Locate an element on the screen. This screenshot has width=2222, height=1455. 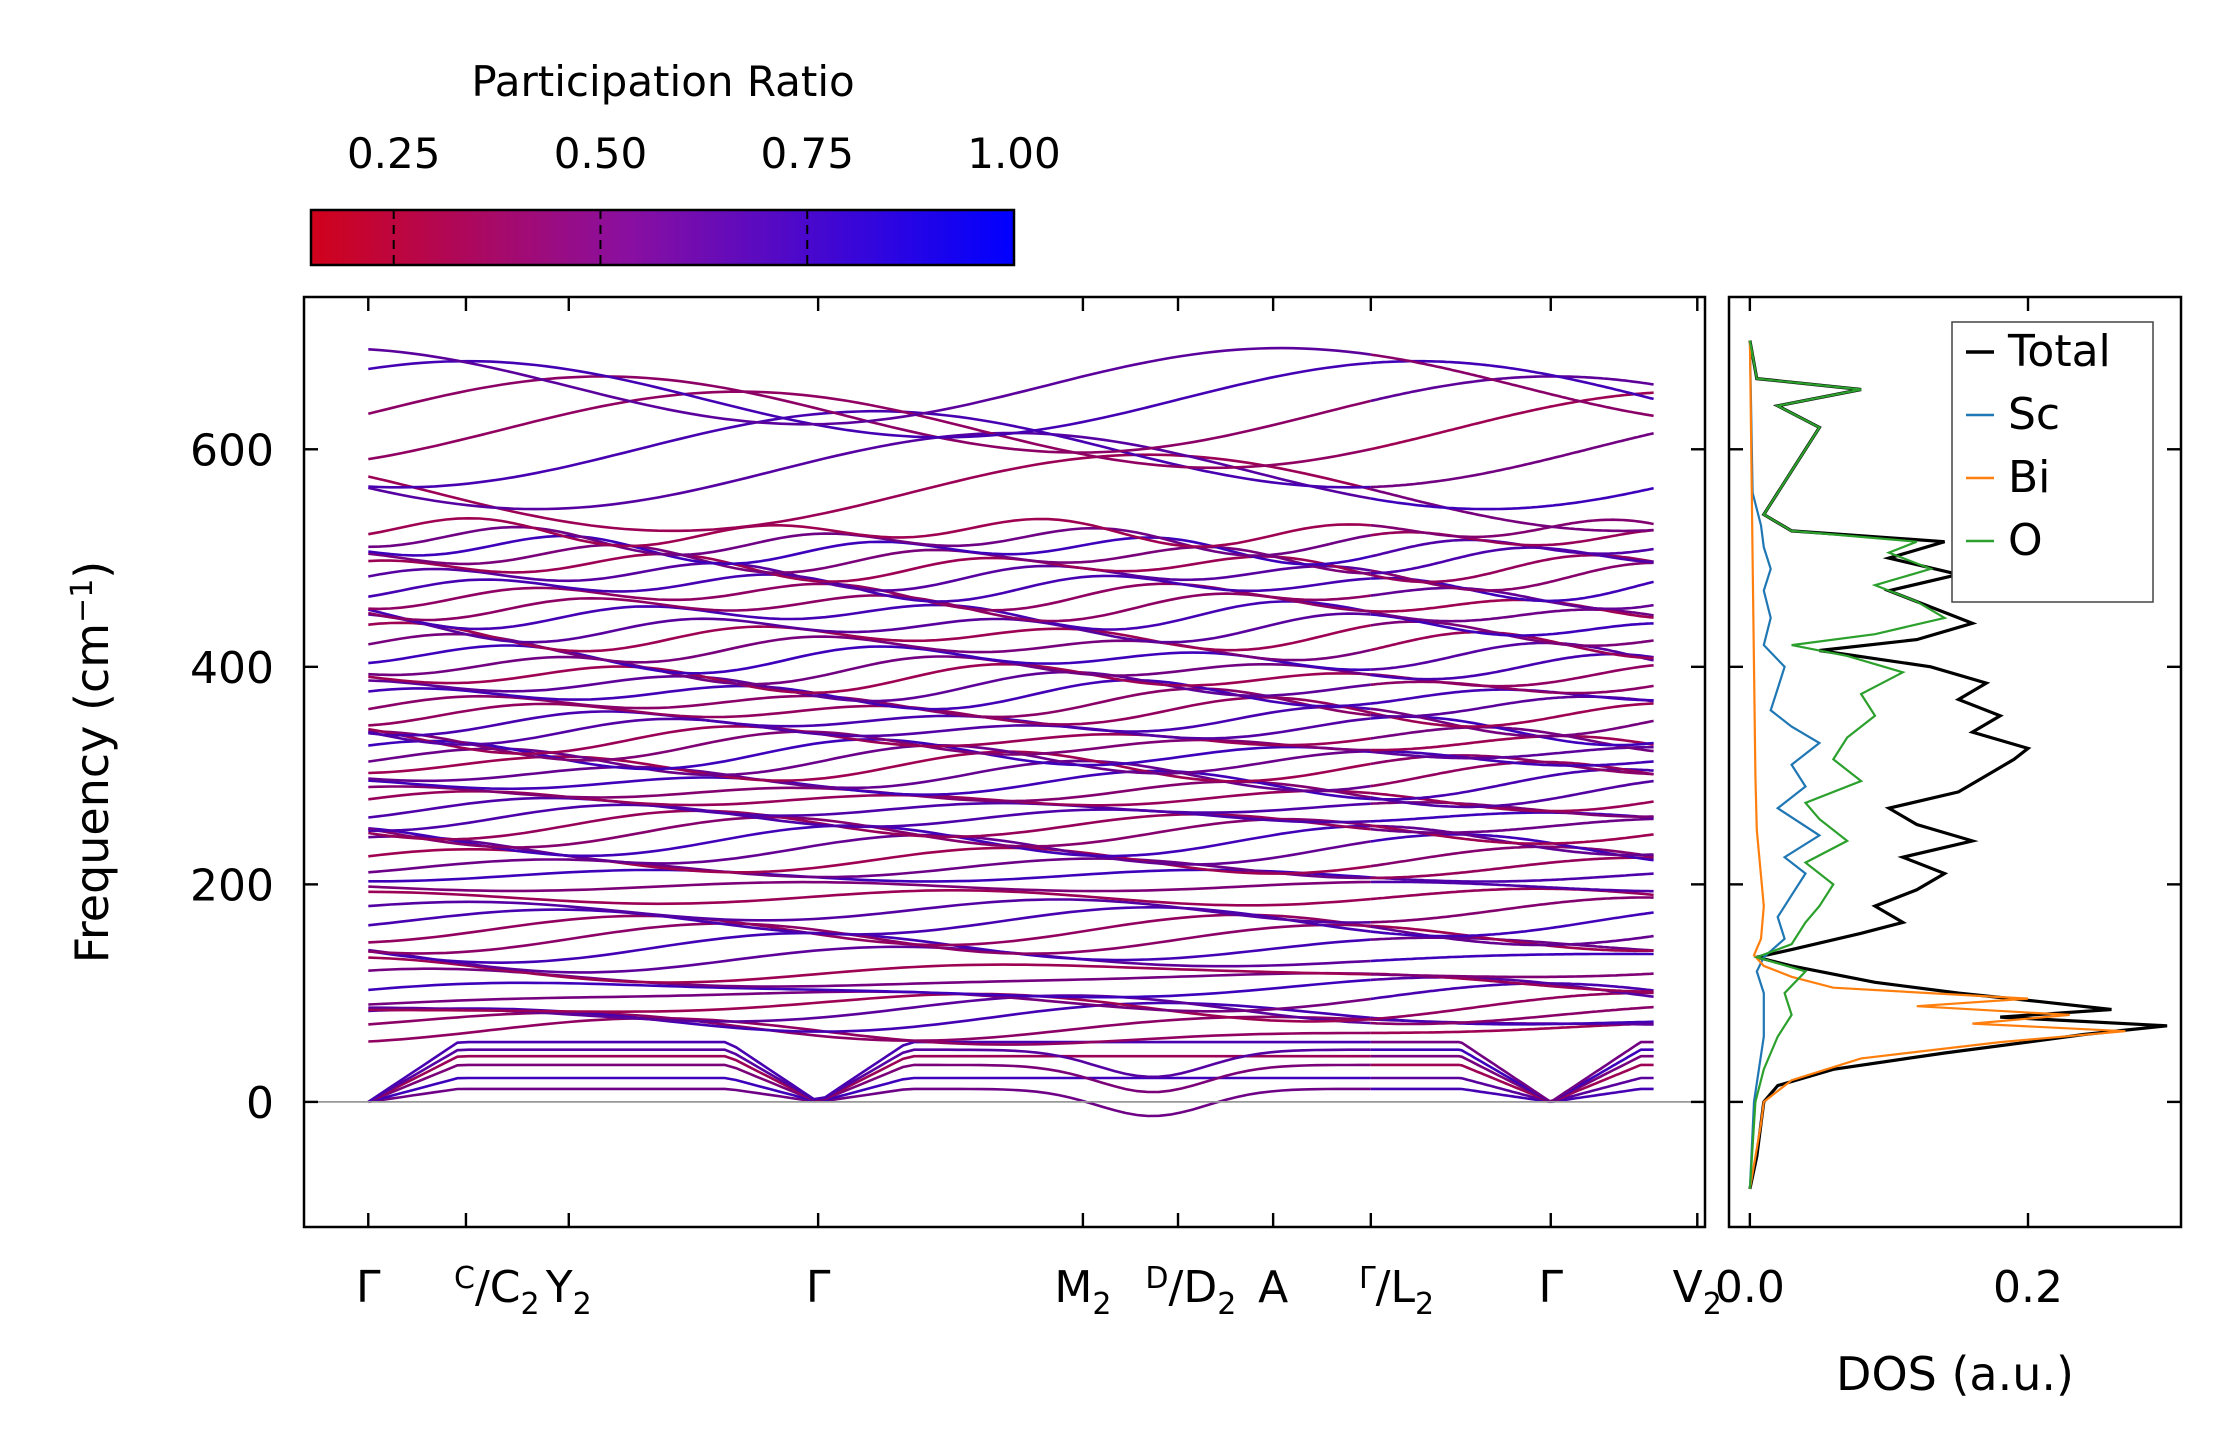
legend-label-bi: Bi is located at coordinates (2029, 477).